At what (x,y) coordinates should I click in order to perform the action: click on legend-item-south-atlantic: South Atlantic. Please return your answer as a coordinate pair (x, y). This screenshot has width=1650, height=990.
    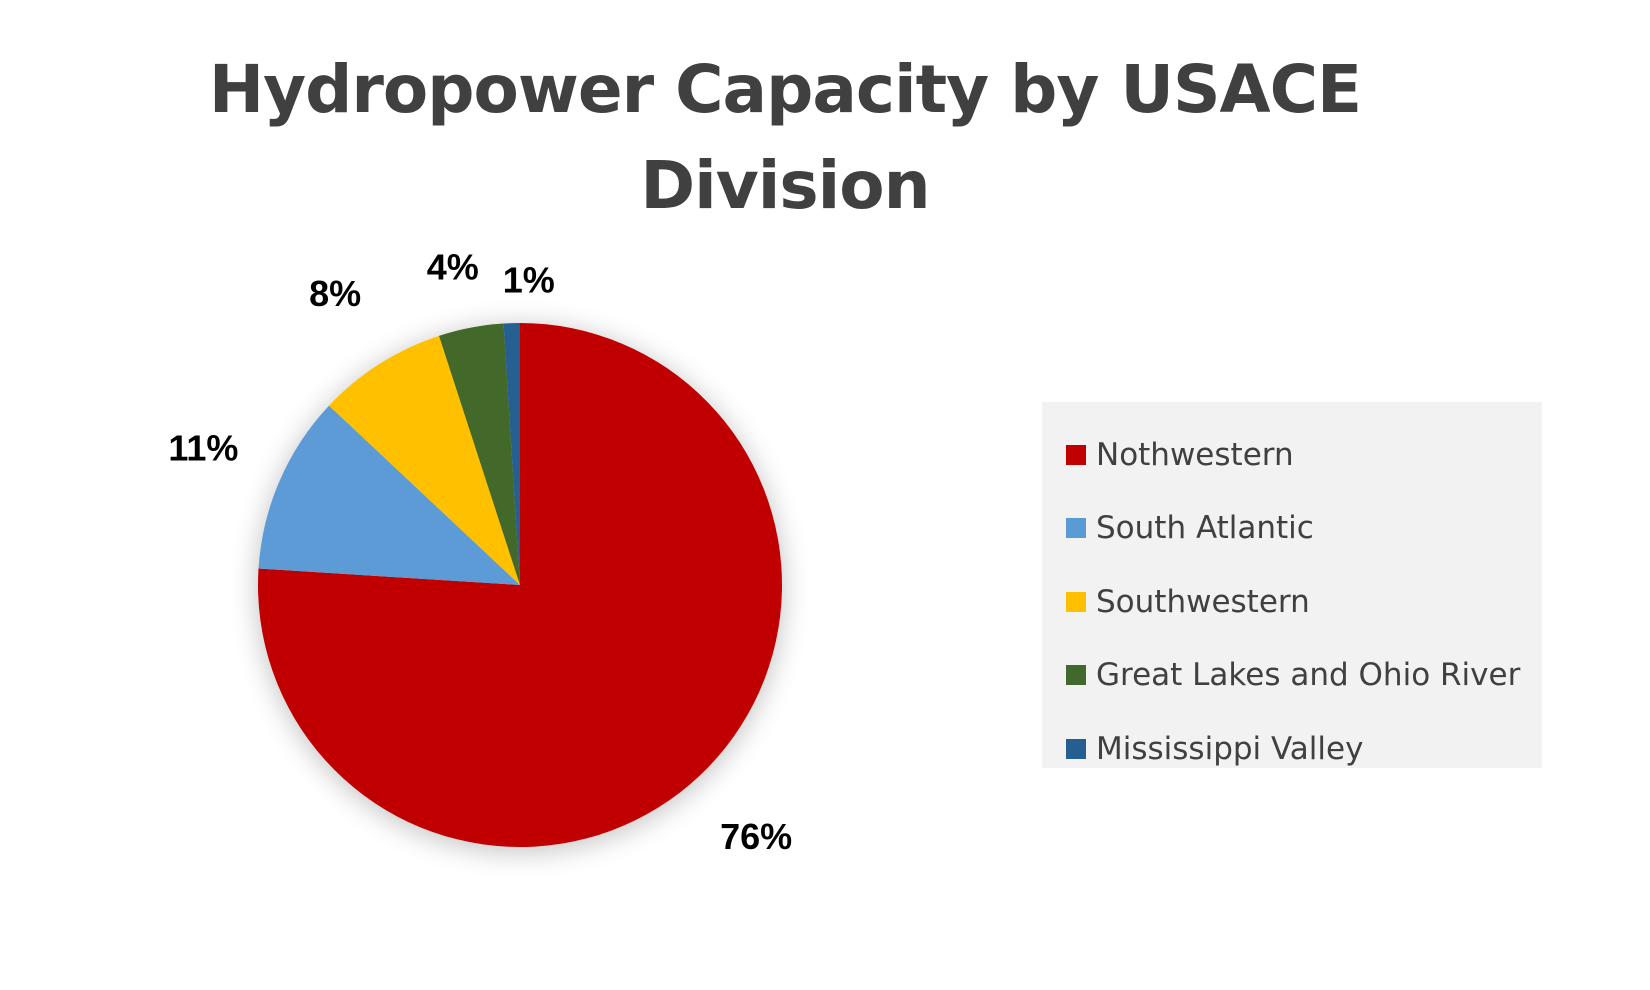
    Looking at the image, I should click on (1304, 529).